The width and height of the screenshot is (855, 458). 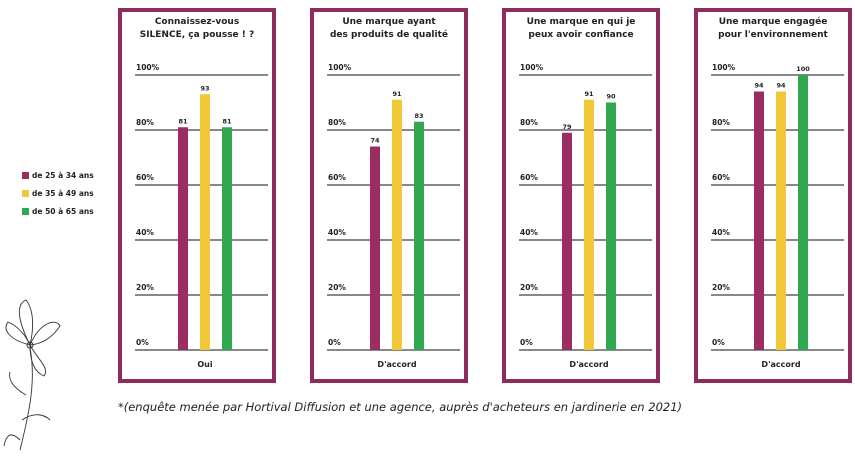 What do you see at coordinates (611, 97) in the screenshot?
I see `value-label: 90` at bounding box center [611, 97].